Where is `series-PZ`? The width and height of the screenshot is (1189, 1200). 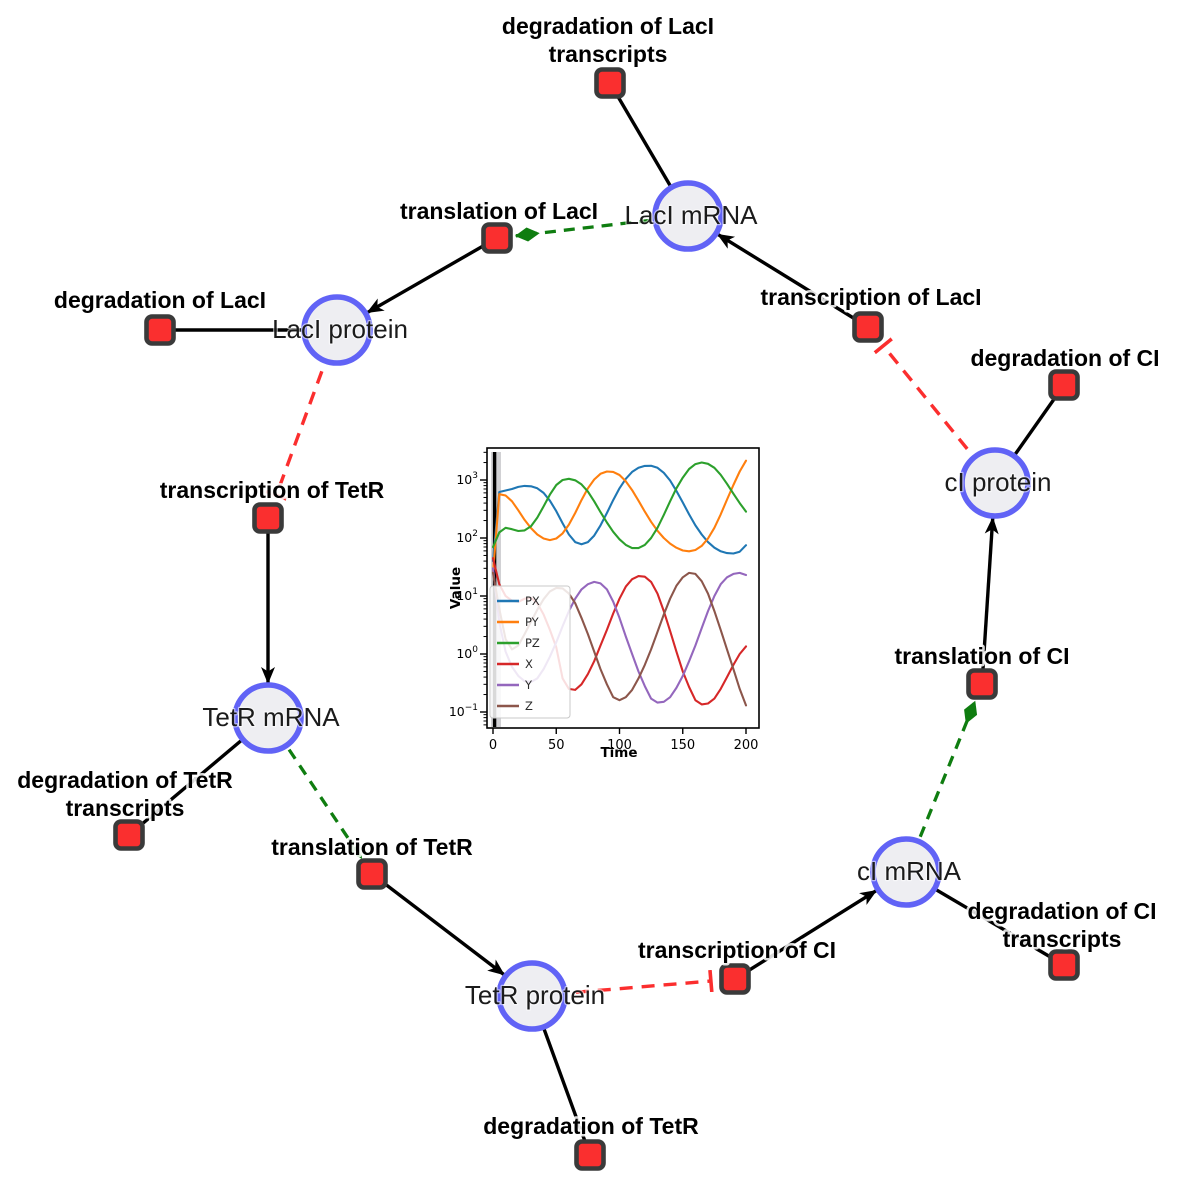
series-PZ is located at coordinates (619, 505).